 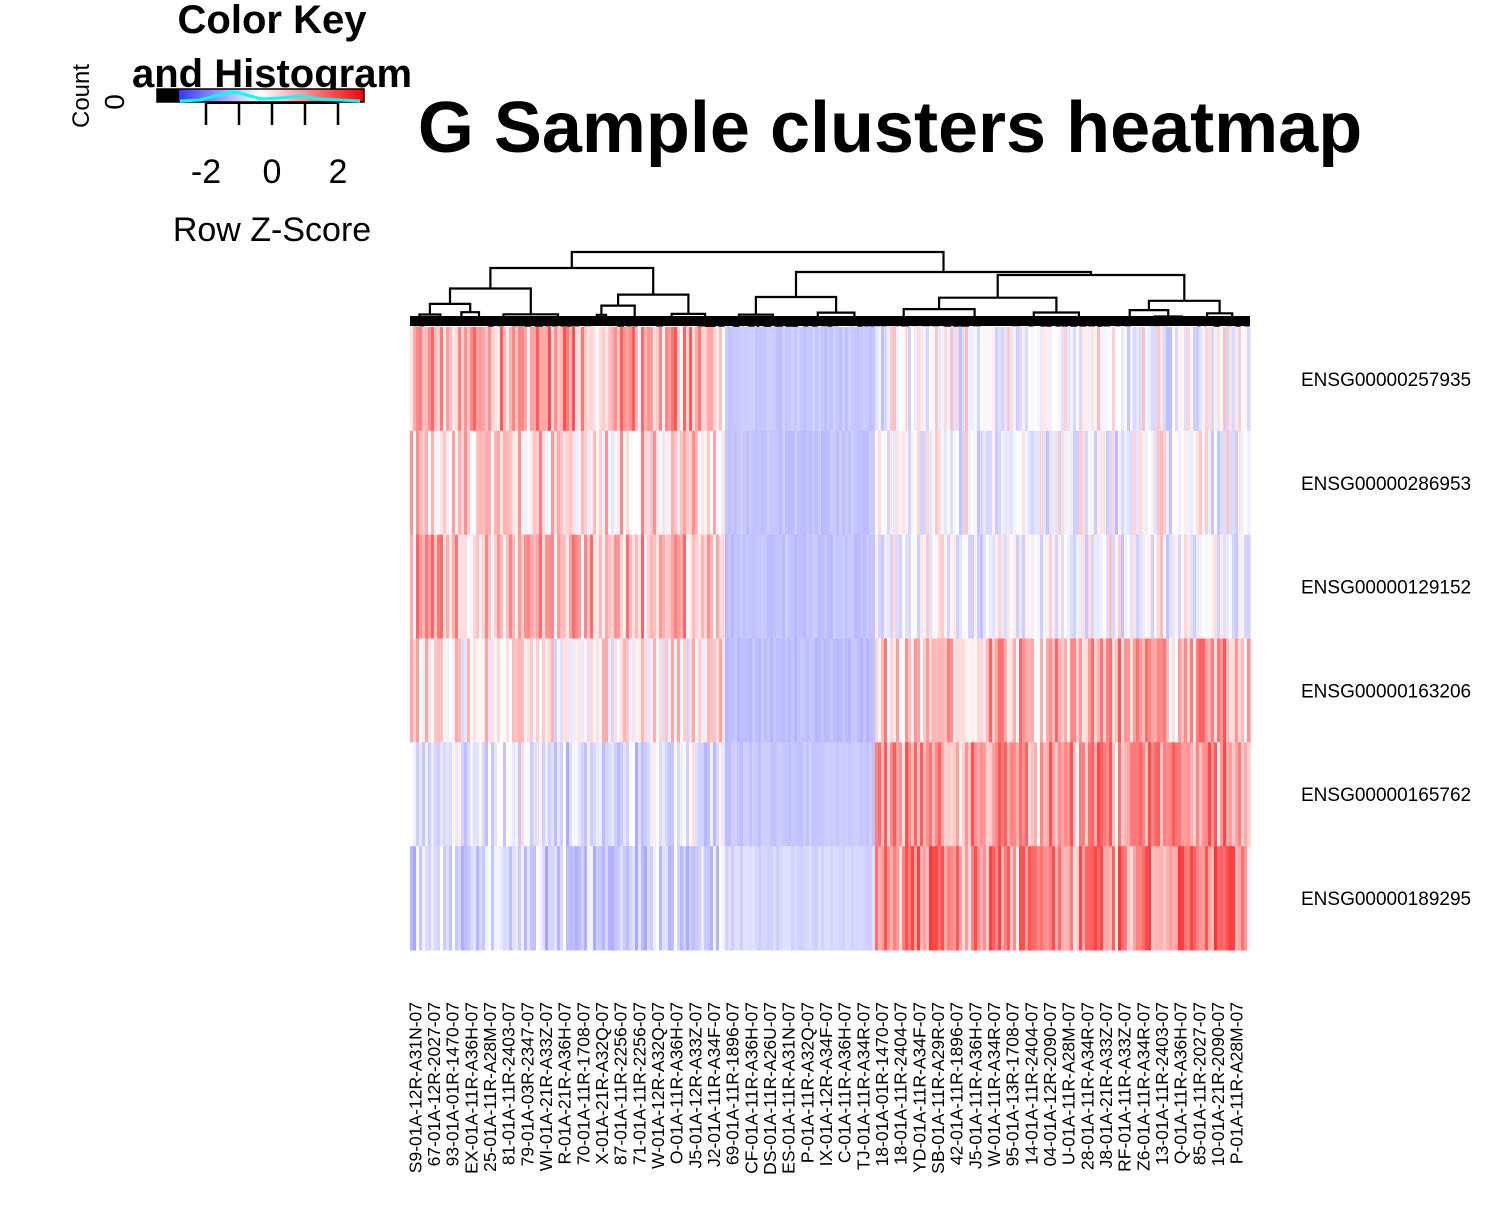 I want to click on column-label: 79-01A-03R-2347-07, so click(x=527, y=1084).